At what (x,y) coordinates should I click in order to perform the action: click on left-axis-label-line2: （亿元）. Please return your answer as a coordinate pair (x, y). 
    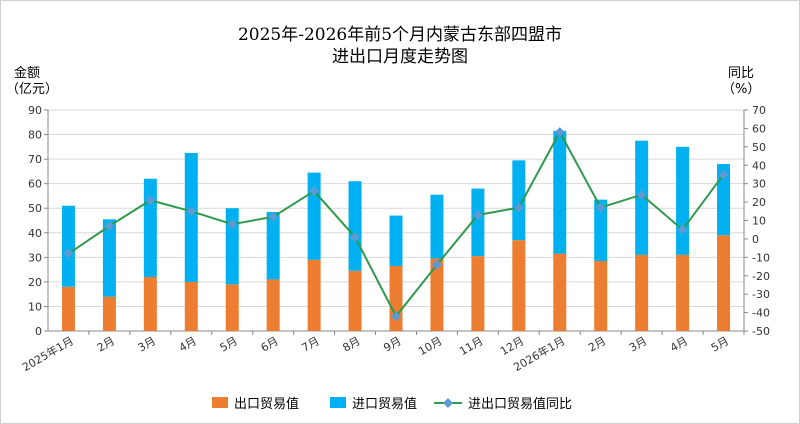
    Looking at the image, I should click on (32, 89).